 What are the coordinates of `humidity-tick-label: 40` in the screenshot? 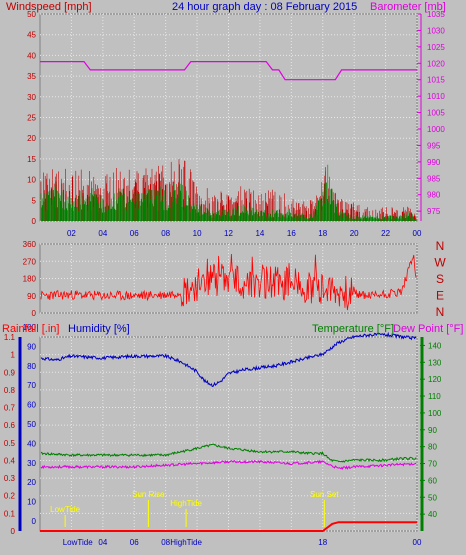 It's located at (31, 443).